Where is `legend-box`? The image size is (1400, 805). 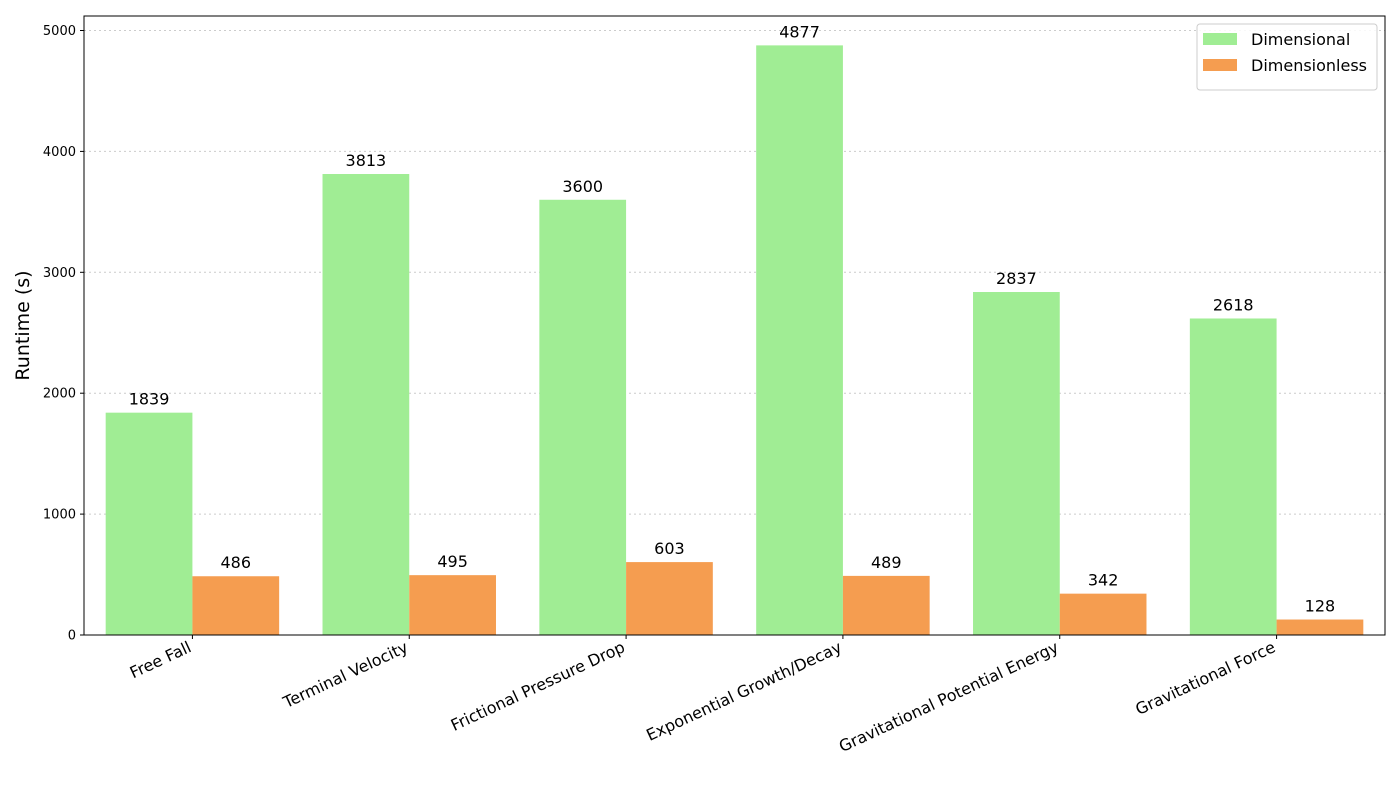 legend-box is located at coordinates (1287, 57).